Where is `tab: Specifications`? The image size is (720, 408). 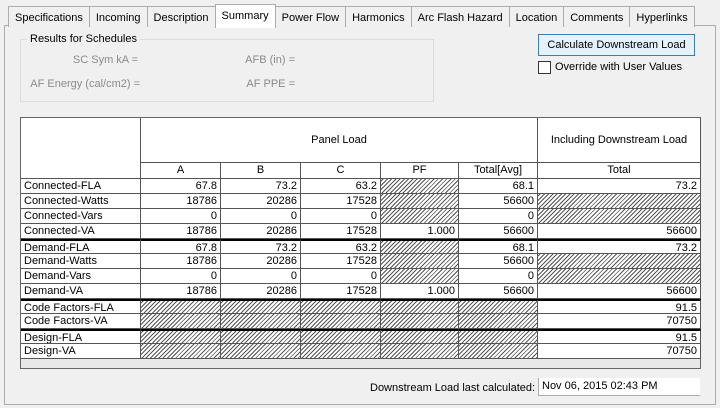
tab: Specifications is located at coordinates (49, 16).